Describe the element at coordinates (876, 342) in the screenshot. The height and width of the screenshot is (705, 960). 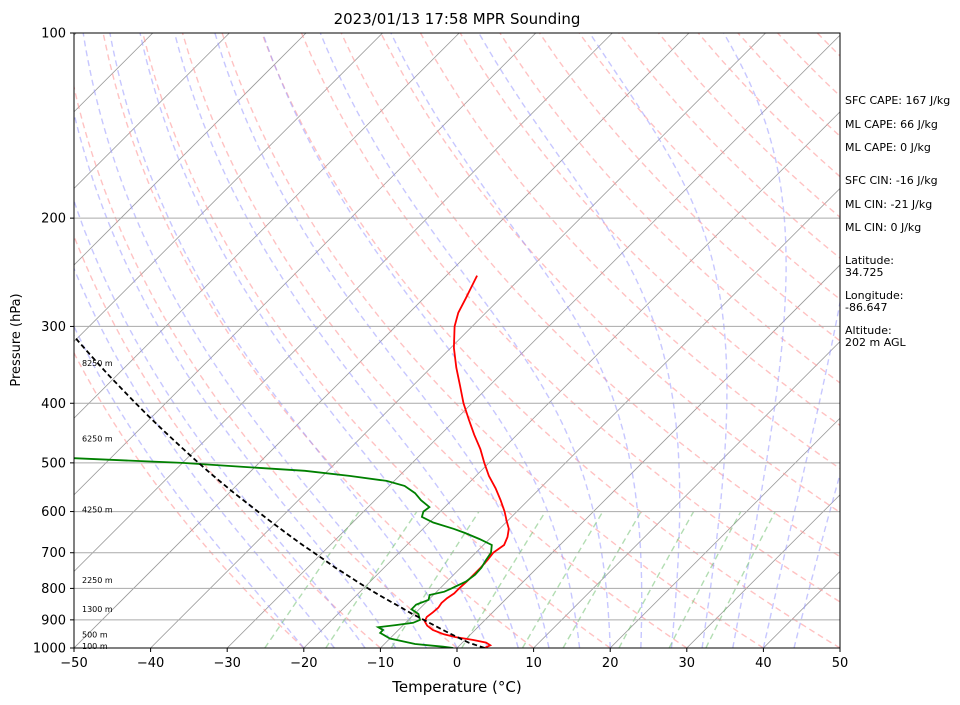
I see `altitude-value: 202 m AGL` at that location.